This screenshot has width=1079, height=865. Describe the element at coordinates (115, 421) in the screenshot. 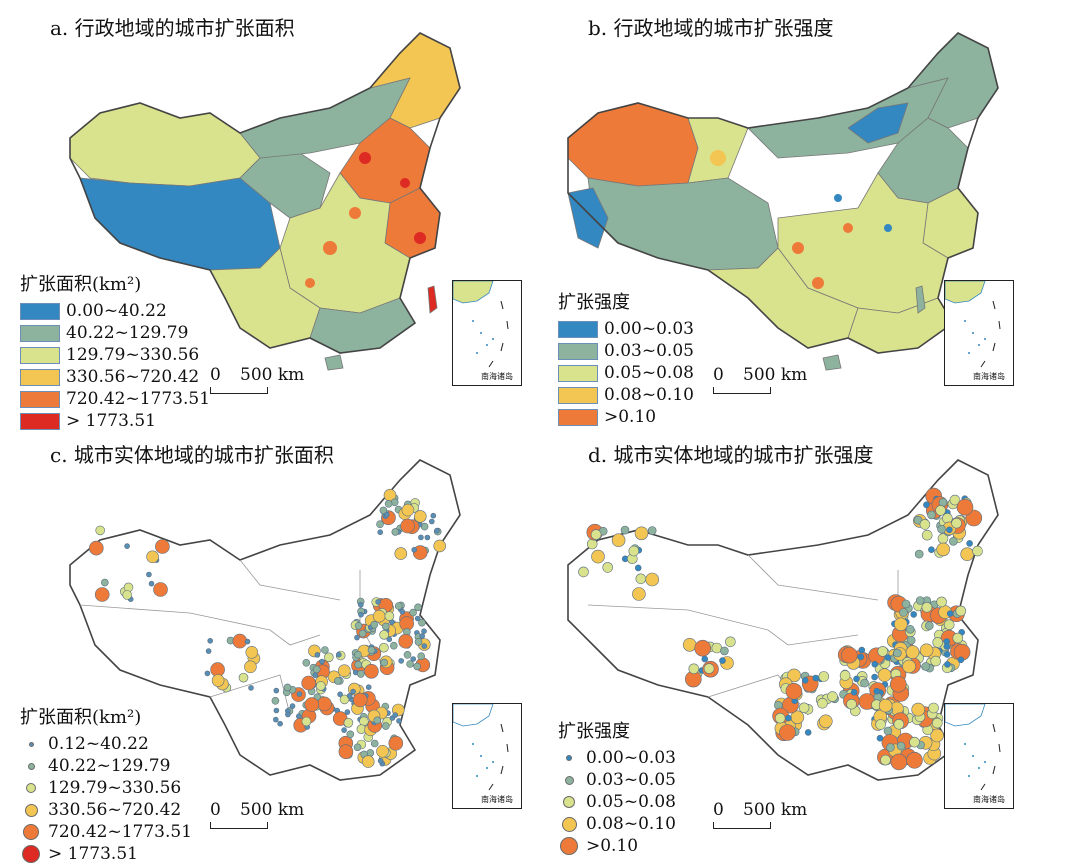

I see `legend-item: > 1773.51` at that location.